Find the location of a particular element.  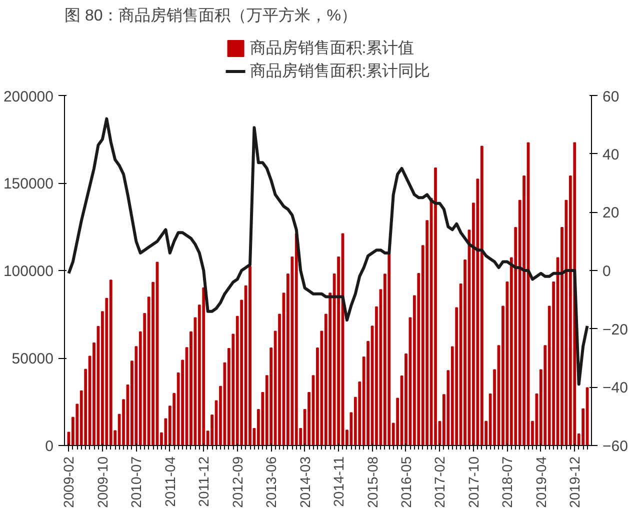

y2-tick-label: −60 is located at coordinates (615, 446).